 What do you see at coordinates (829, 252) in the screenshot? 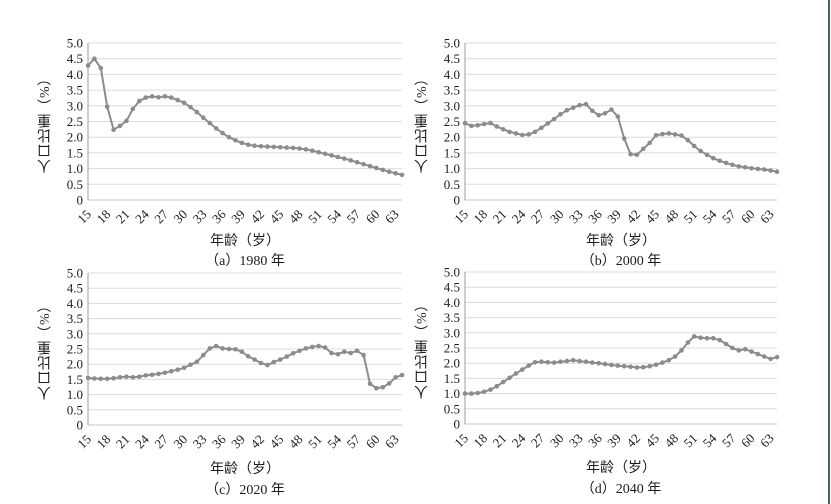
I see `page-border-line` at bounding box center [829, 252].